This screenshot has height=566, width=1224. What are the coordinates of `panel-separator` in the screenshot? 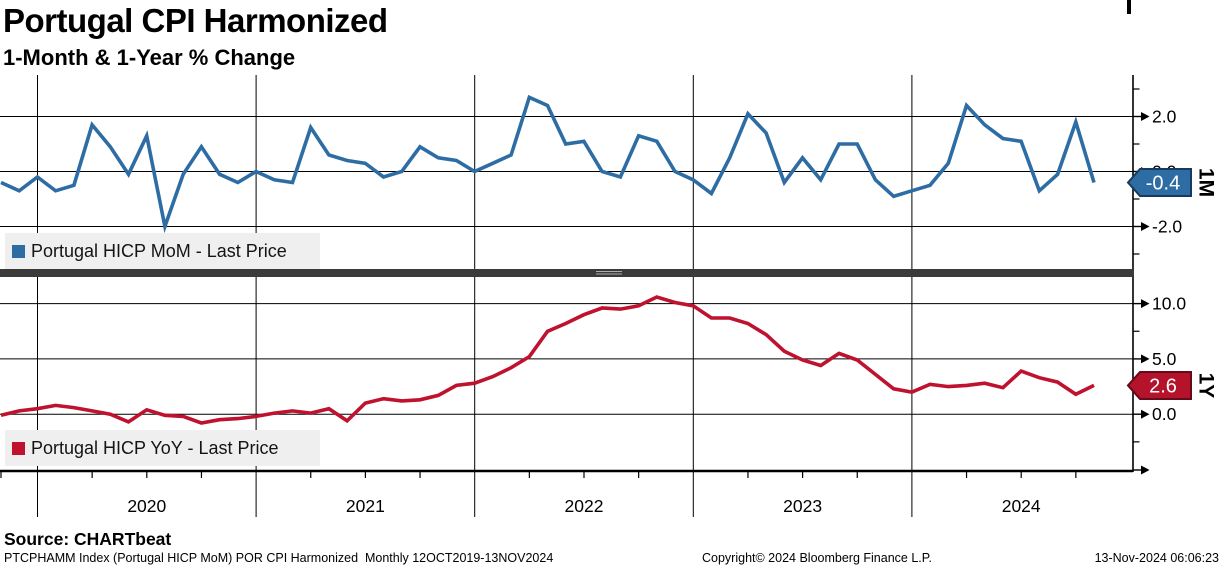 It's located at (567, 273).